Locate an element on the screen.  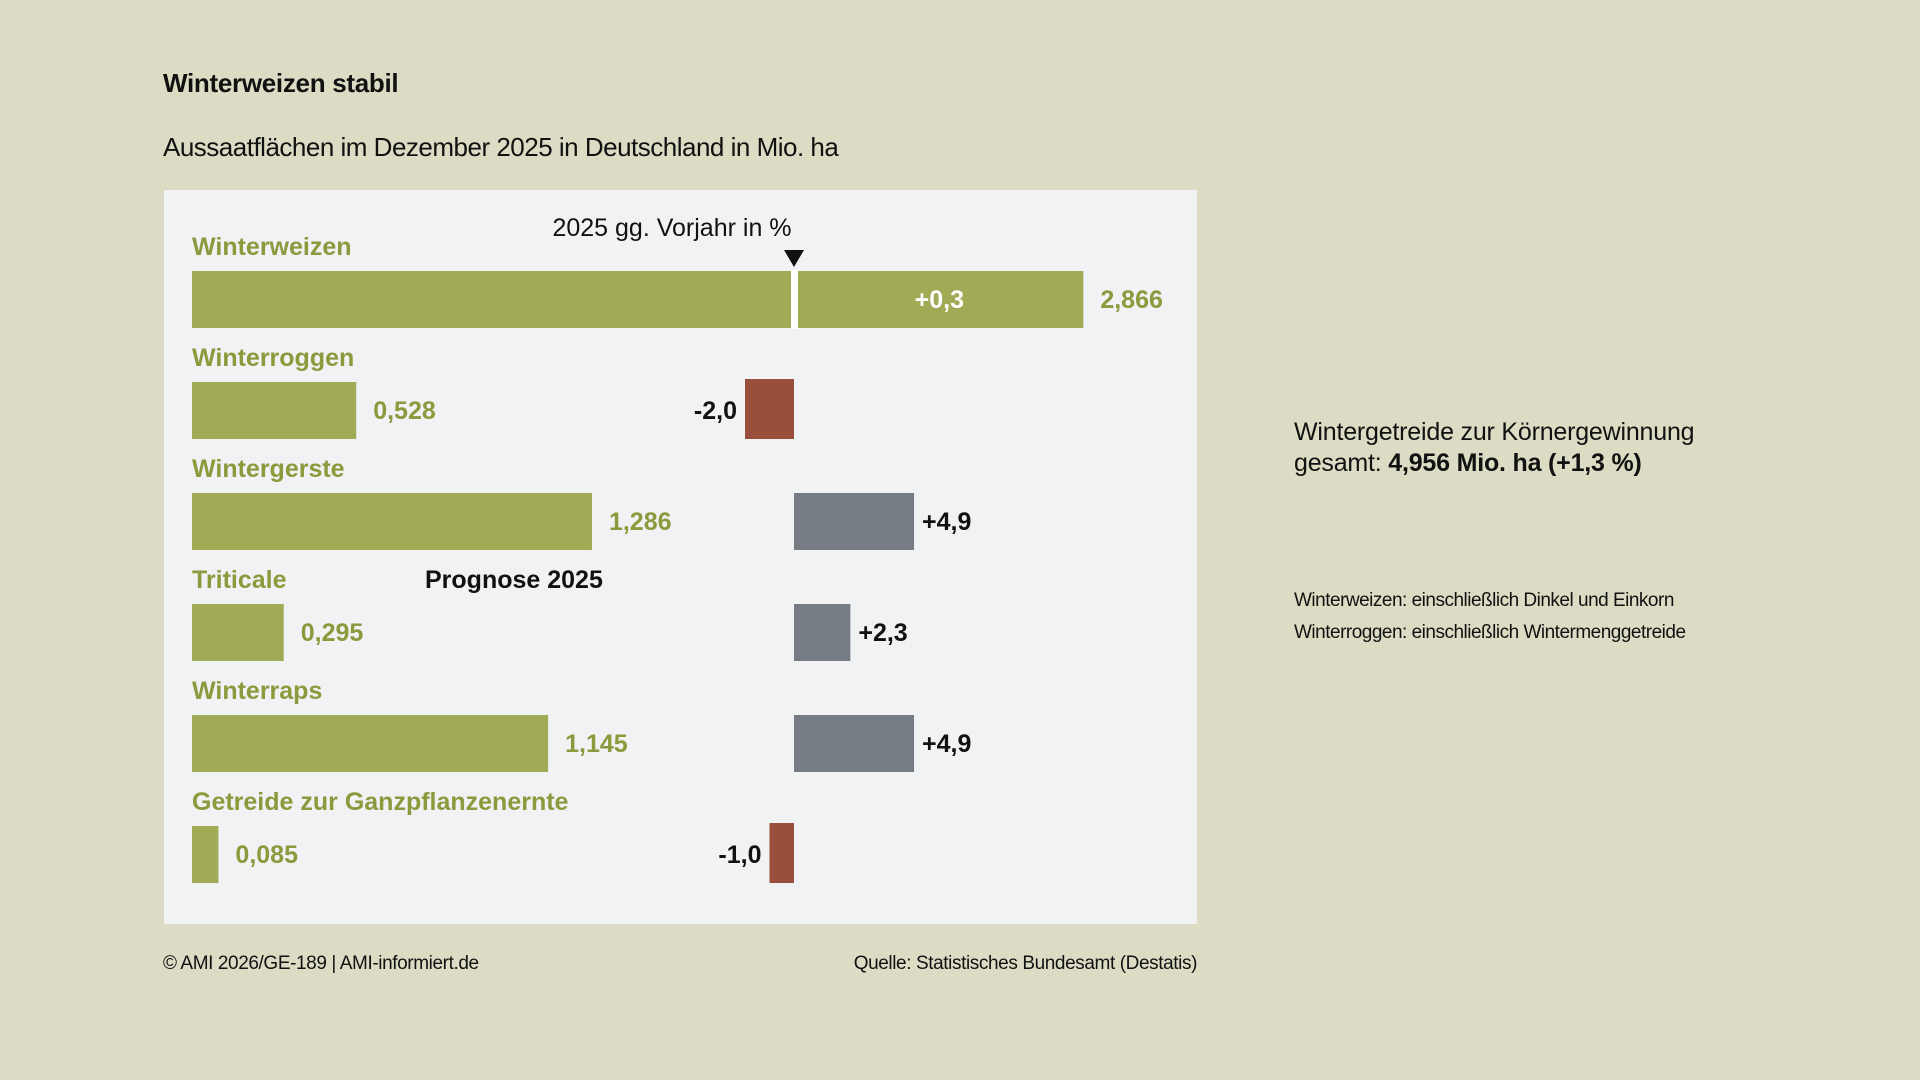
area-label-winterroggen: 0,528 is located at coordinates (404, 411).